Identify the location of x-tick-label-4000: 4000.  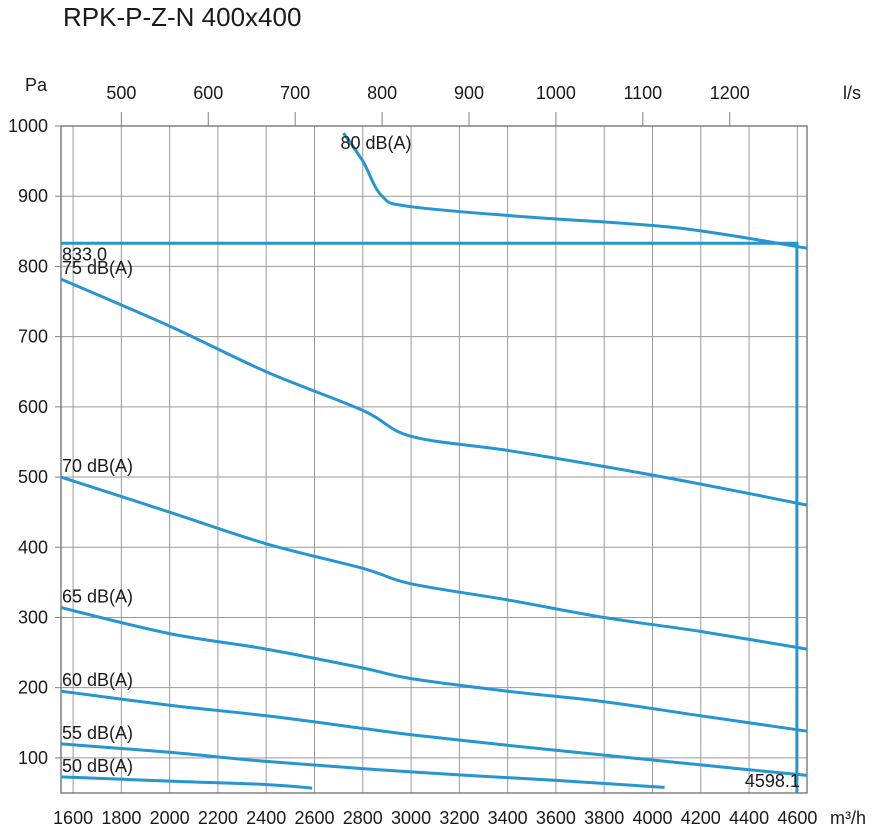
(652, 818).